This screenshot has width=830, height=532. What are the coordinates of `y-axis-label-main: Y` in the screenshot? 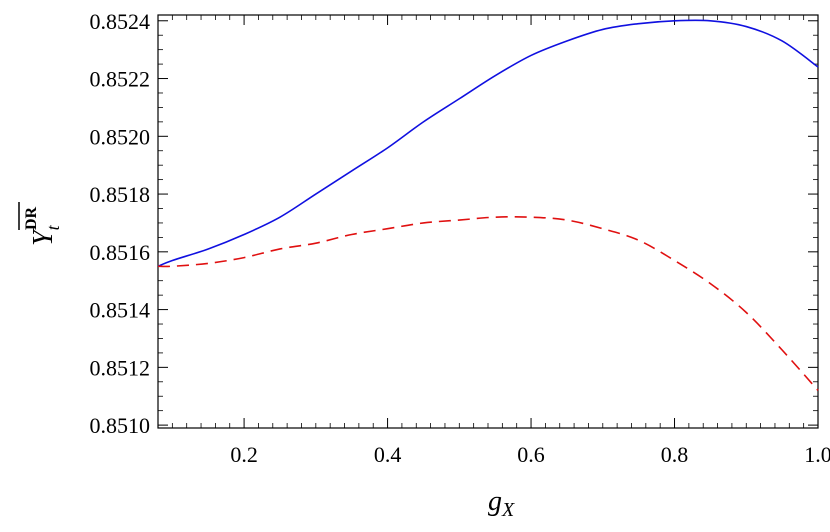 It's located at (43, 236).